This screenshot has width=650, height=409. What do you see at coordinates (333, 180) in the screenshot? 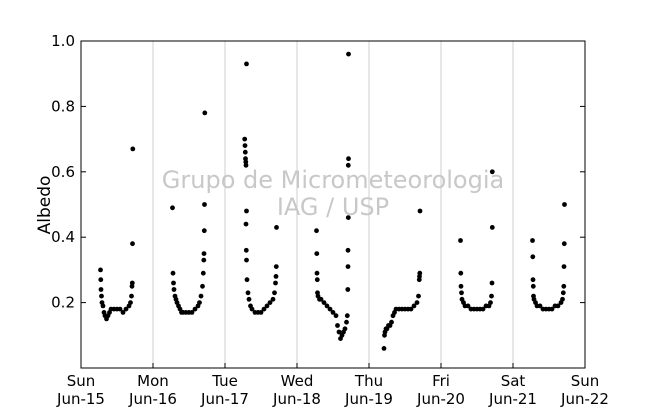
I see `watermark-line-1: Grupo de Micrometeorologia` at bounding box center [333, 180].